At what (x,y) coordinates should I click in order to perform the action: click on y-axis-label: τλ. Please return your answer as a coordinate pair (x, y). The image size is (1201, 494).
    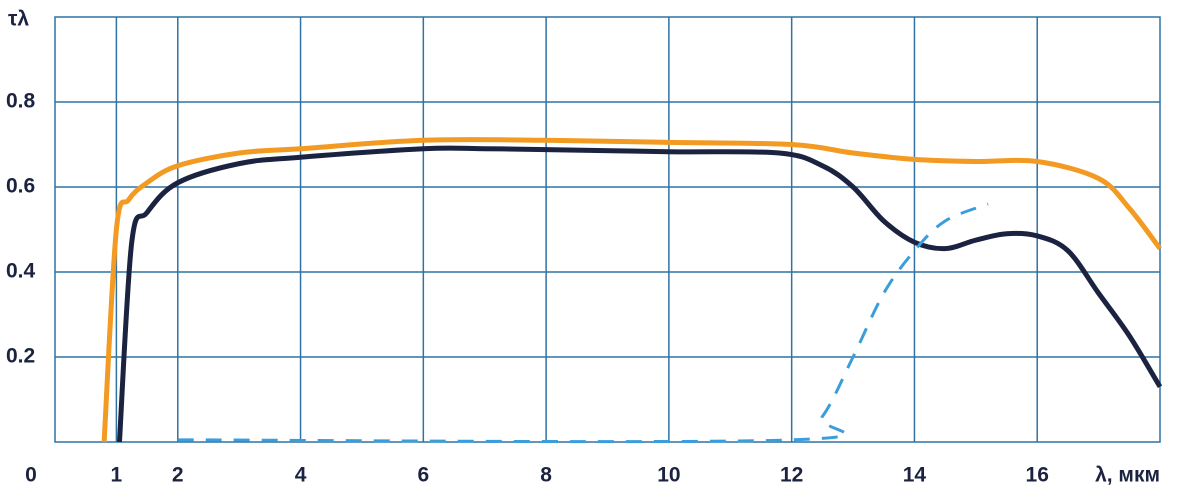
    Looking at the image, I should click on (18, 19).